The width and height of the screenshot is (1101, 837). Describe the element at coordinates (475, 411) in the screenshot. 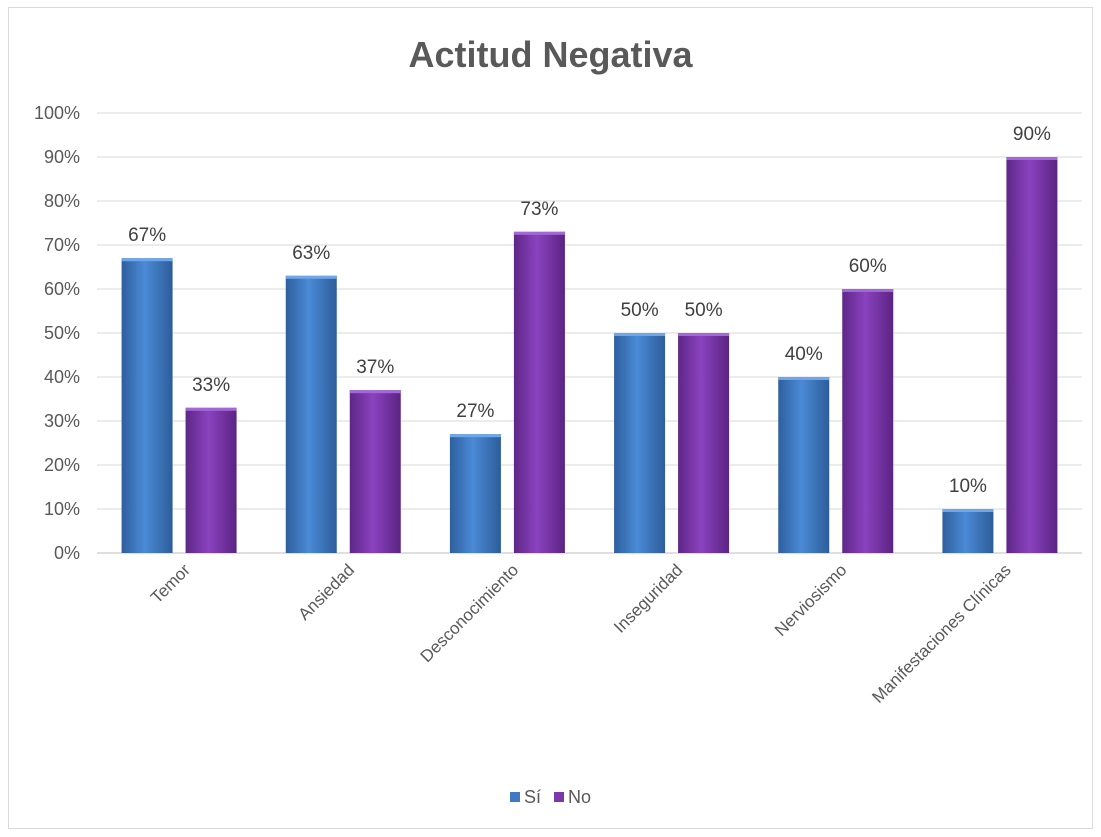

I see `data-label: 27%` at that location.